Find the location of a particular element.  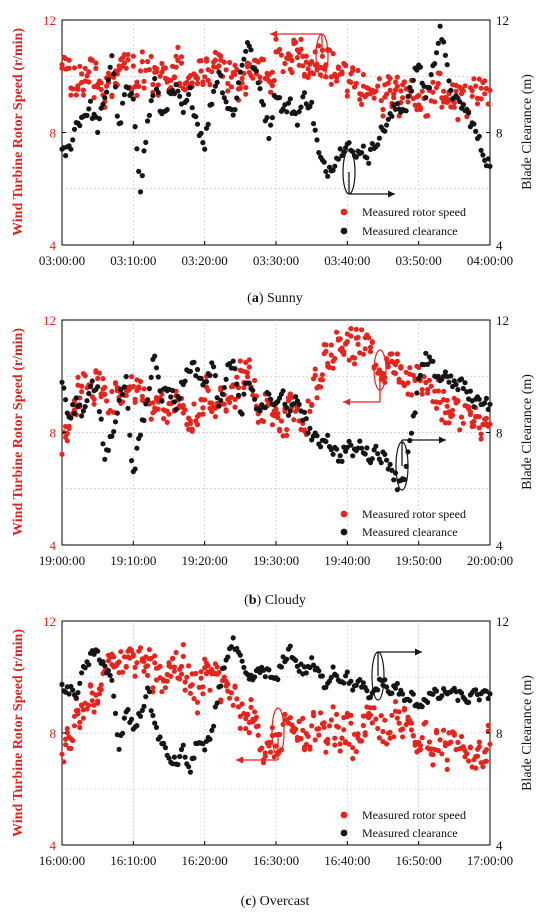

clearance-series is located at coordinates (276, 421).